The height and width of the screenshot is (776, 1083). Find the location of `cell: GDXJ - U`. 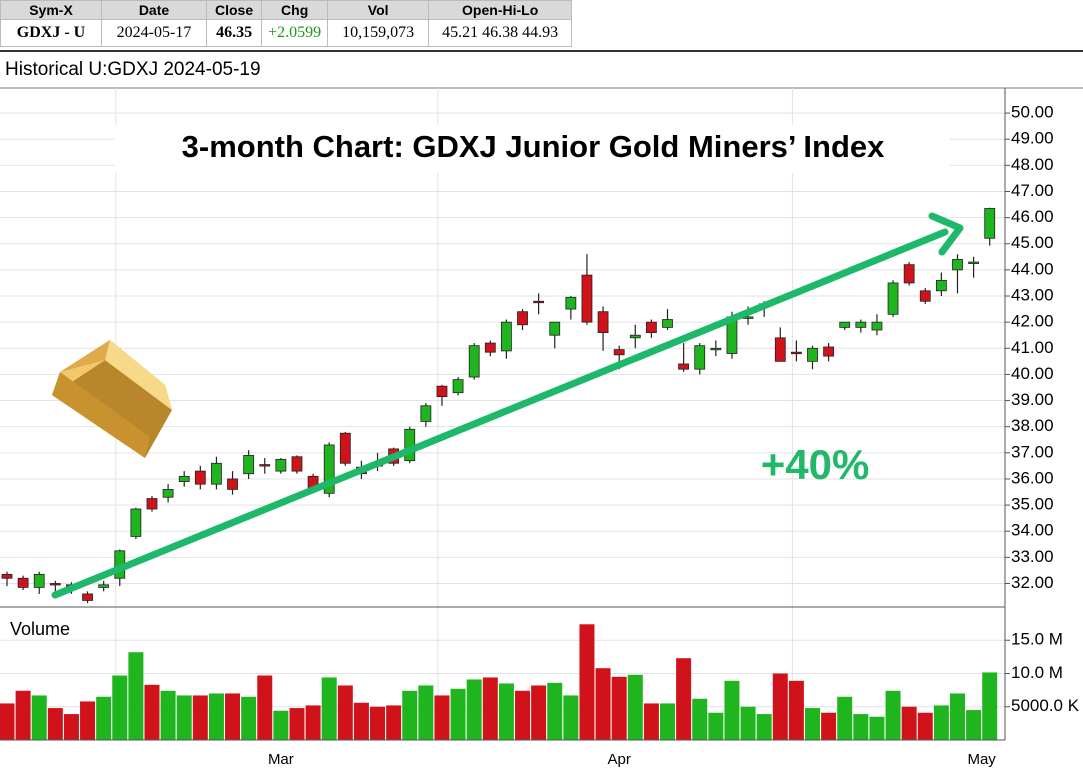

cell: GDXJ - U is located at coordinates (51, 33).